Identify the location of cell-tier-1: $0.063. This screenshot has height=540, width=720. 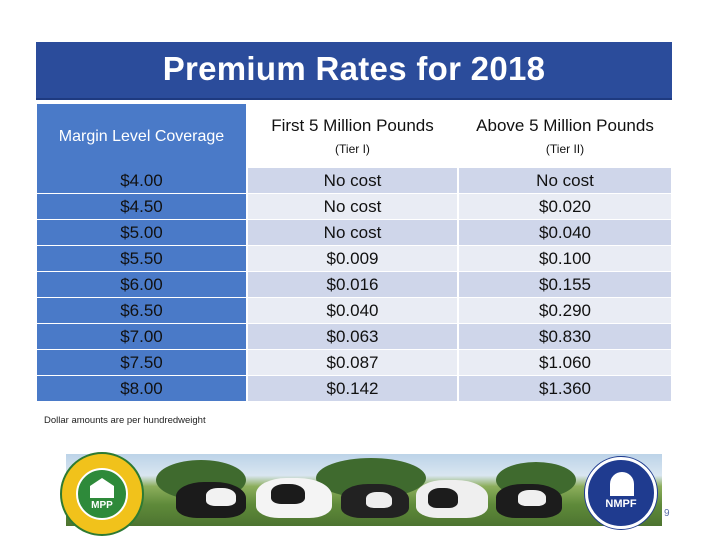
(353, 336).